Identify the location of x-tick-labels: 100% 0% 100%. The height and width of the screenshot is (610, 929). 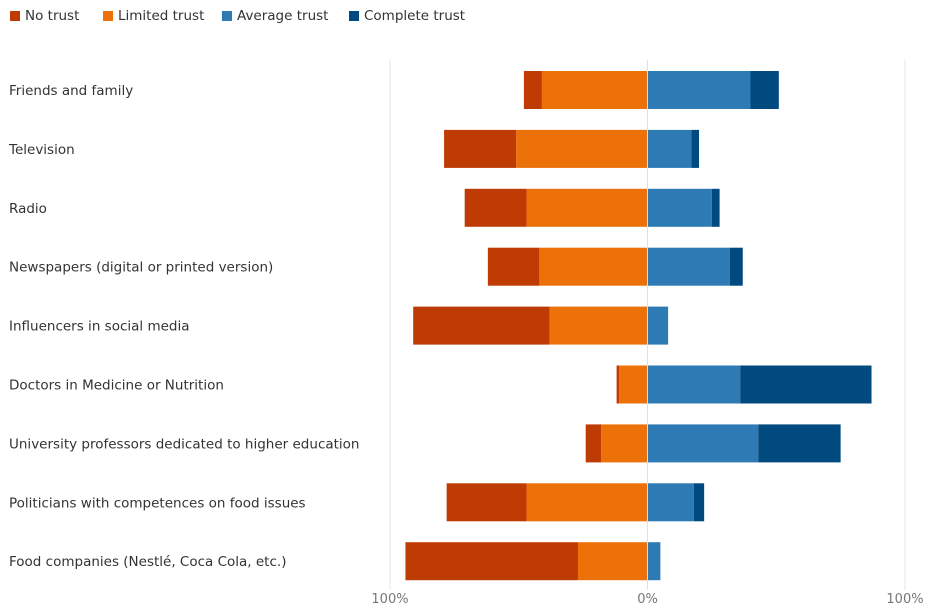
(647, 599).